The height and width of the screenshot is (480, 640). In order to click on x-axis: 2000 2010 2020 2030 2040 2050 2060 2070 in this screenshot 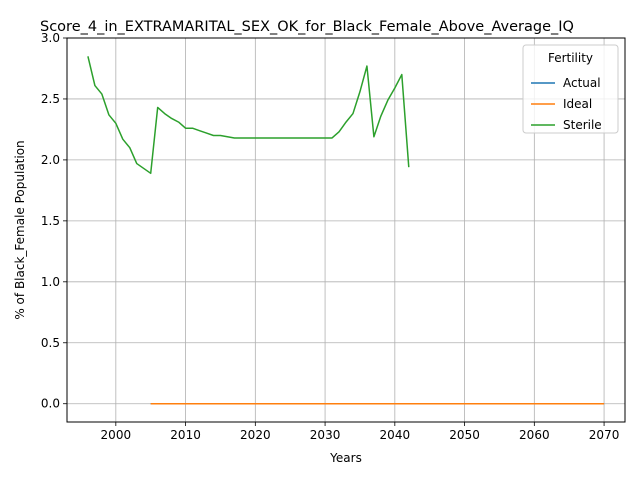, I will do `click(360, 432)`.